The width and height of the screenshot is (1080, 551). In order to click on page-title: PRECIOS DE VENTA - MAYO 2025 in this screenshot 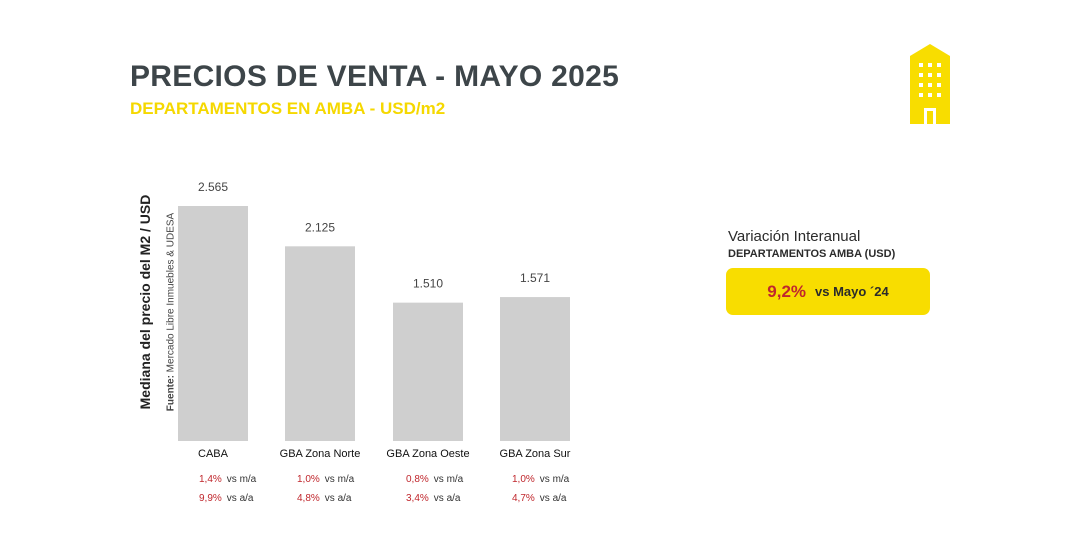, I will do `click(375, 76)`.